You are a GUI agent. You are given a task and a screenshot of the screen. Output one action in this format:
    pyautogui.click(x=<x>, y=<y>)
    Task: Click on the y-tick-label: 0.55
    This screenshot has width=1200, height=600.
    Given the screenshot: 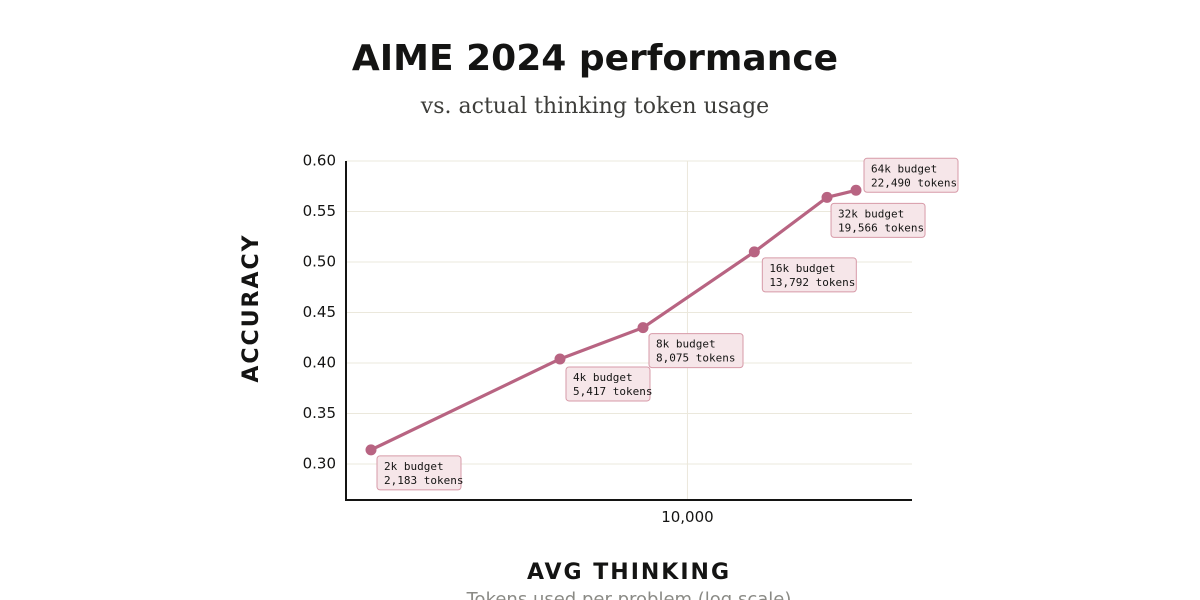 What is the action you would take?
    pyautogui.click(x=319, y=211)
    